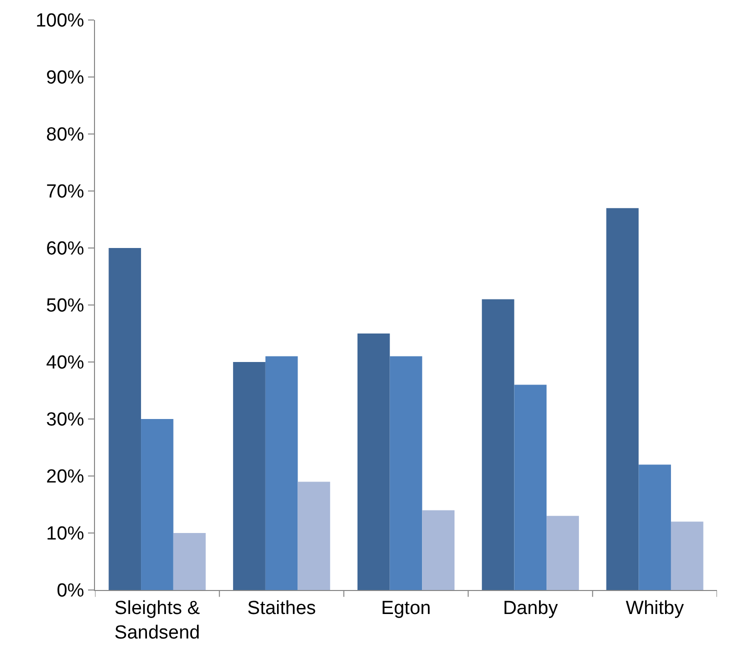 The width and height of the screenshot is (737, 665). What do you see at coordinates (406, 608) in the screenshot?
I see `x-tick-label: Egton` at bounding box center [406, 608].